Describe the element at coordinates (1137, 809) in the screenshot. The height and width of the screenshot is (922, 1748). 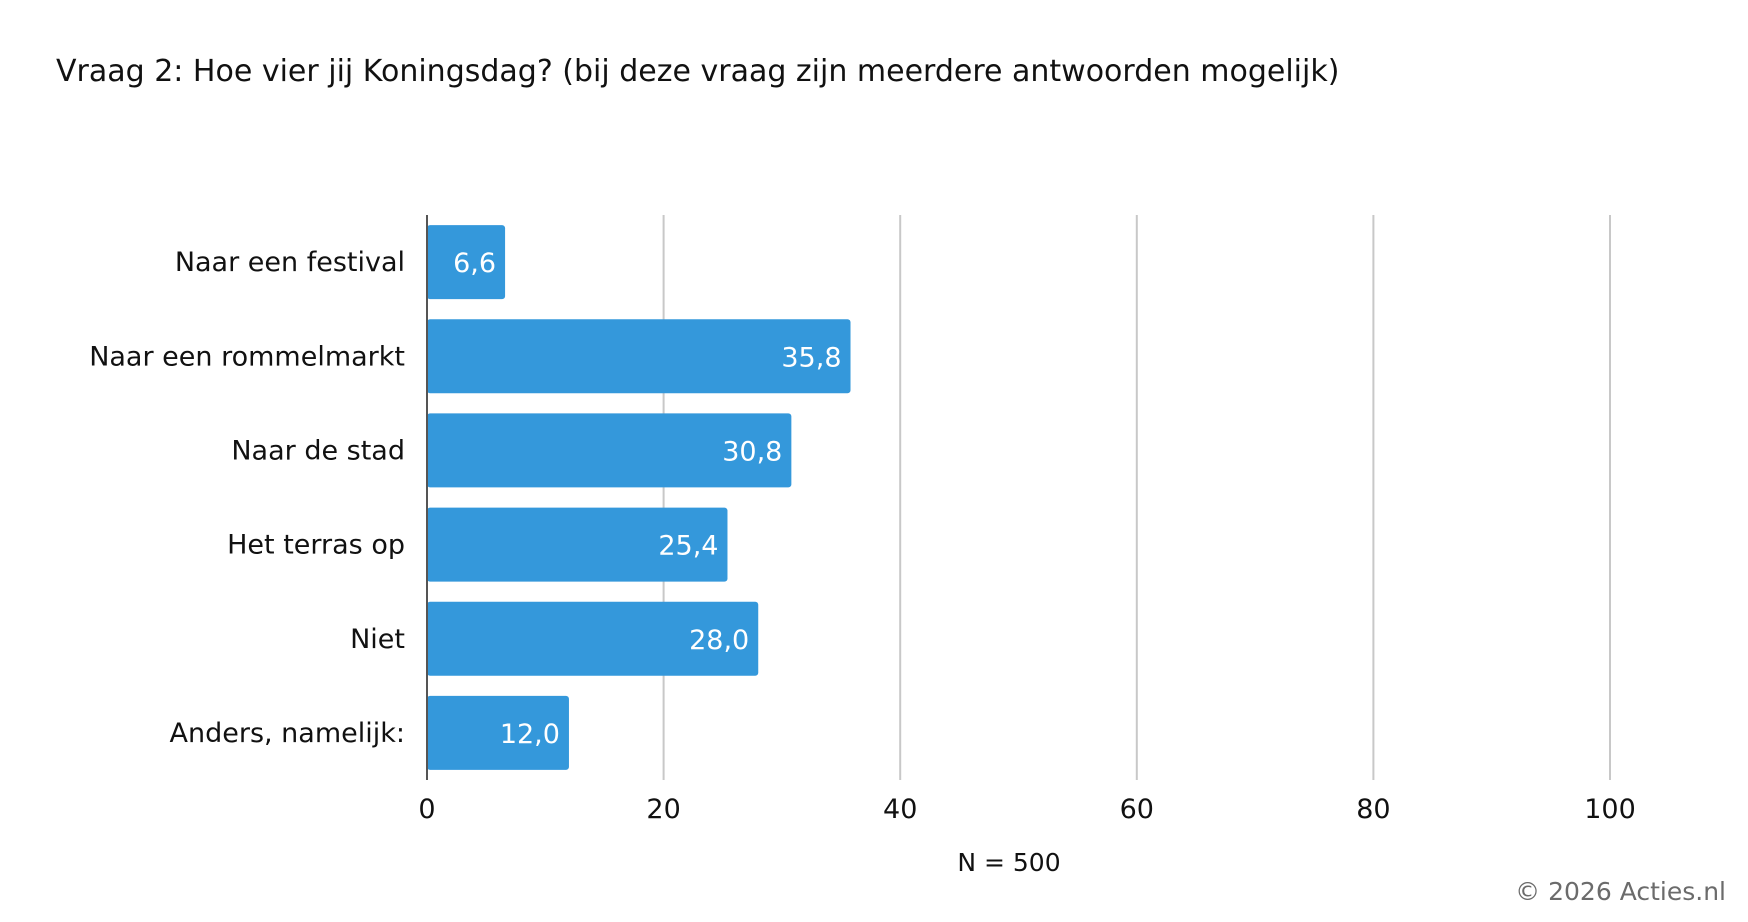
I see `x-tick-label-60: 60` at that location.